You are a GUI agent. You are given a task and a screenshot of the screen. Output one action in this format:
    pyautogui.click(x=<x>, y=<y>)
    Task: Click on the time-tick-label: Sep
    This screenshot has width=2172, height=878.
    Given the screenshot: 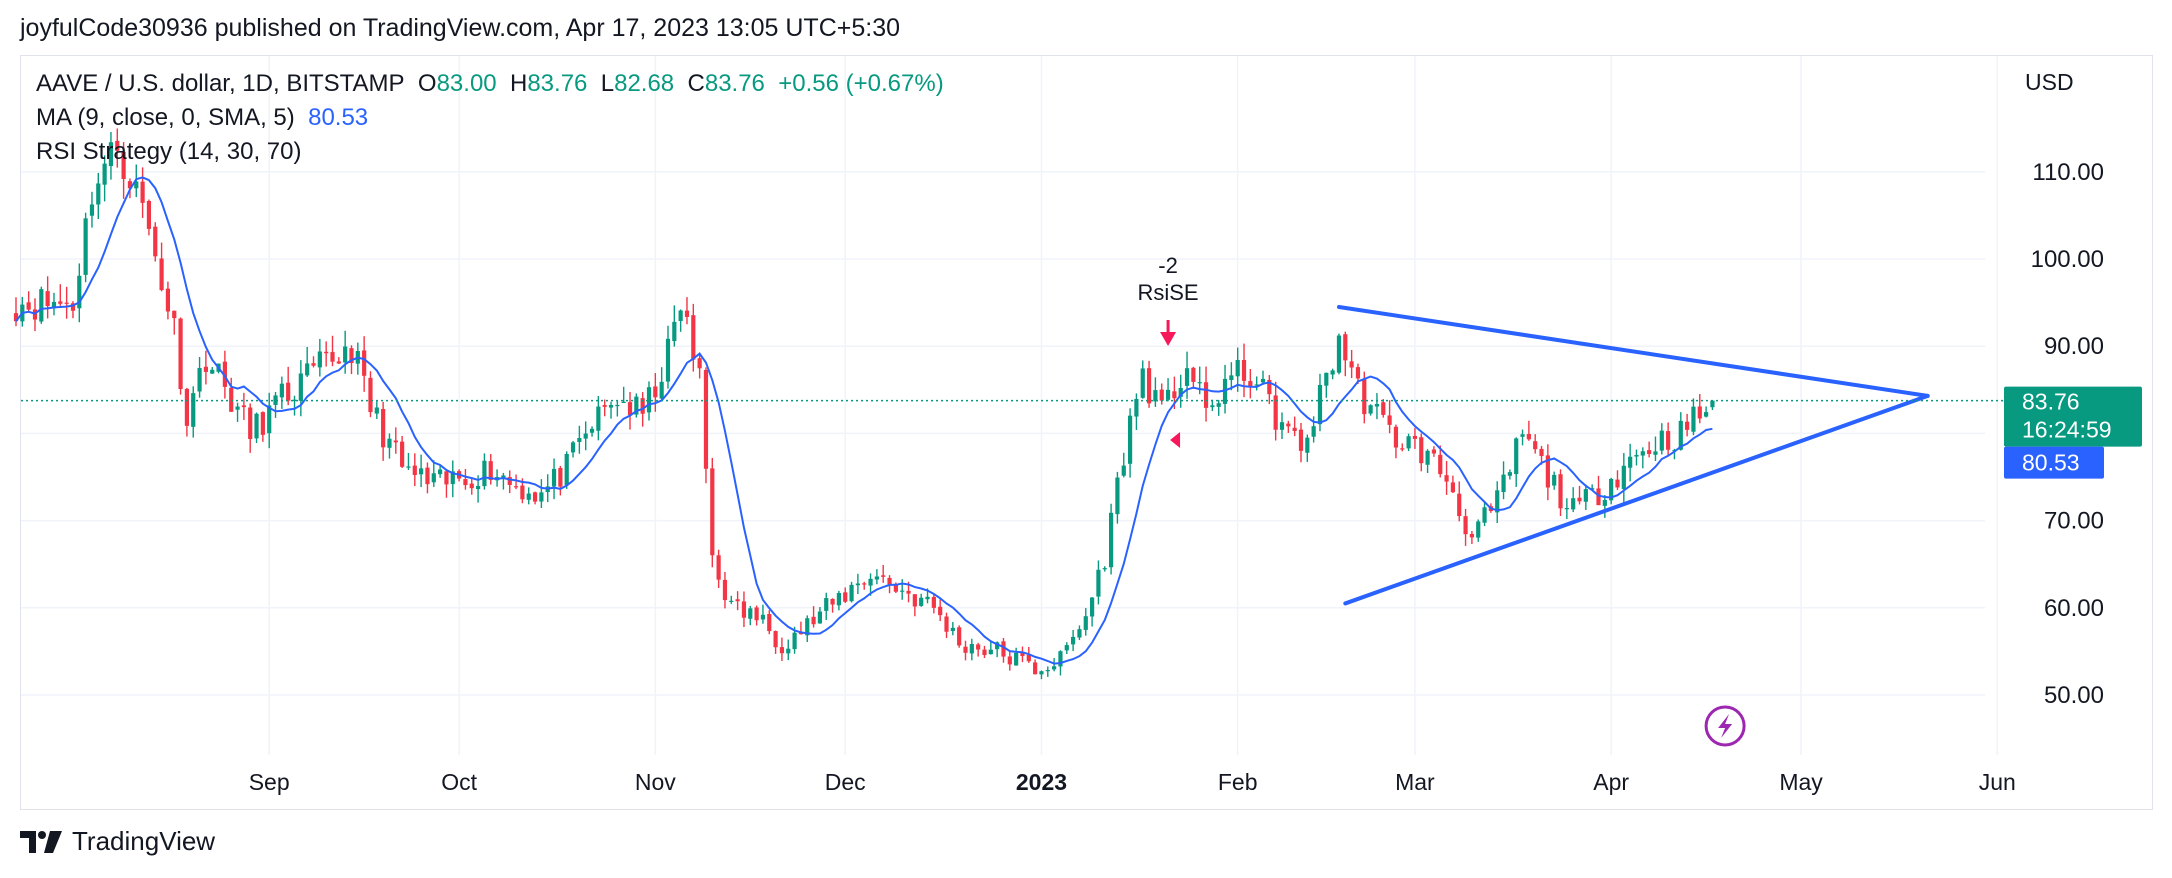 What is the action you would take?
    pyautogui.click(x=269, y=782)
    